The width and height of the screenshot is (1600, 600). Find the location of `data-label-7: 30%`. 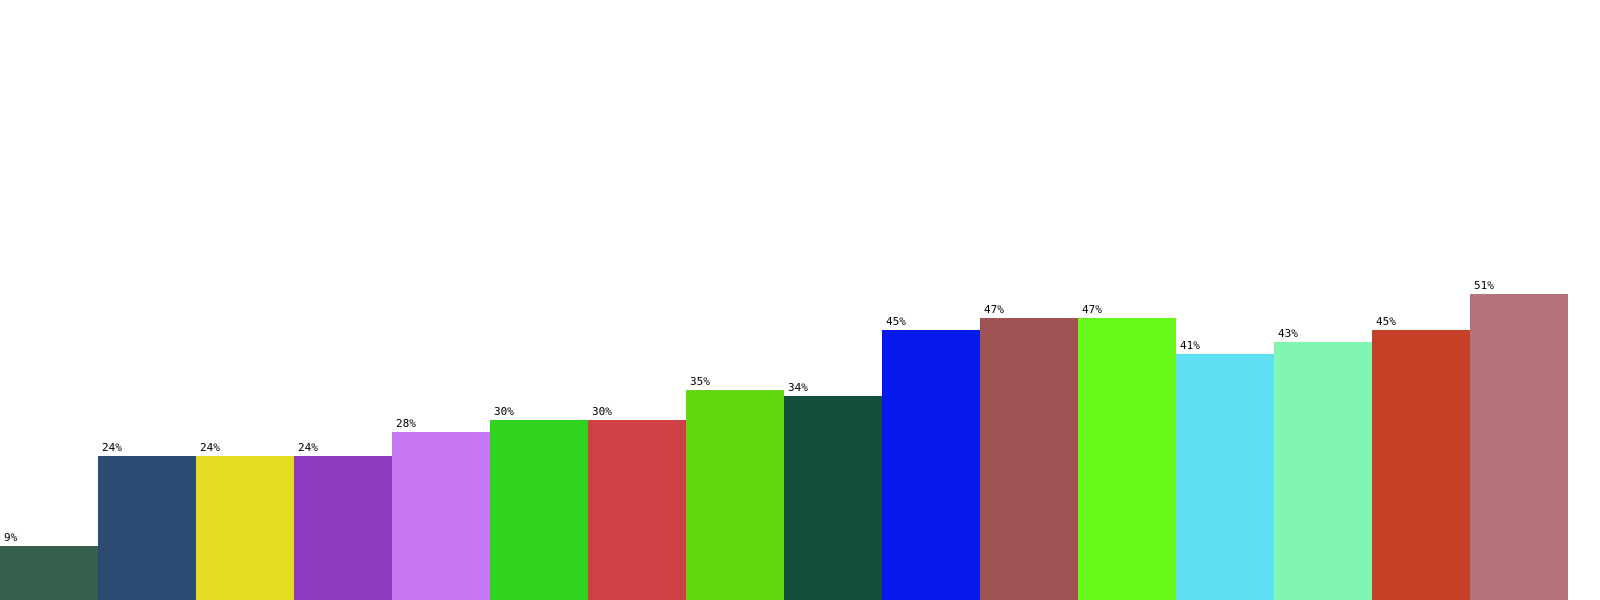

data-label-7: 30% is located at coordinates (602, 411).